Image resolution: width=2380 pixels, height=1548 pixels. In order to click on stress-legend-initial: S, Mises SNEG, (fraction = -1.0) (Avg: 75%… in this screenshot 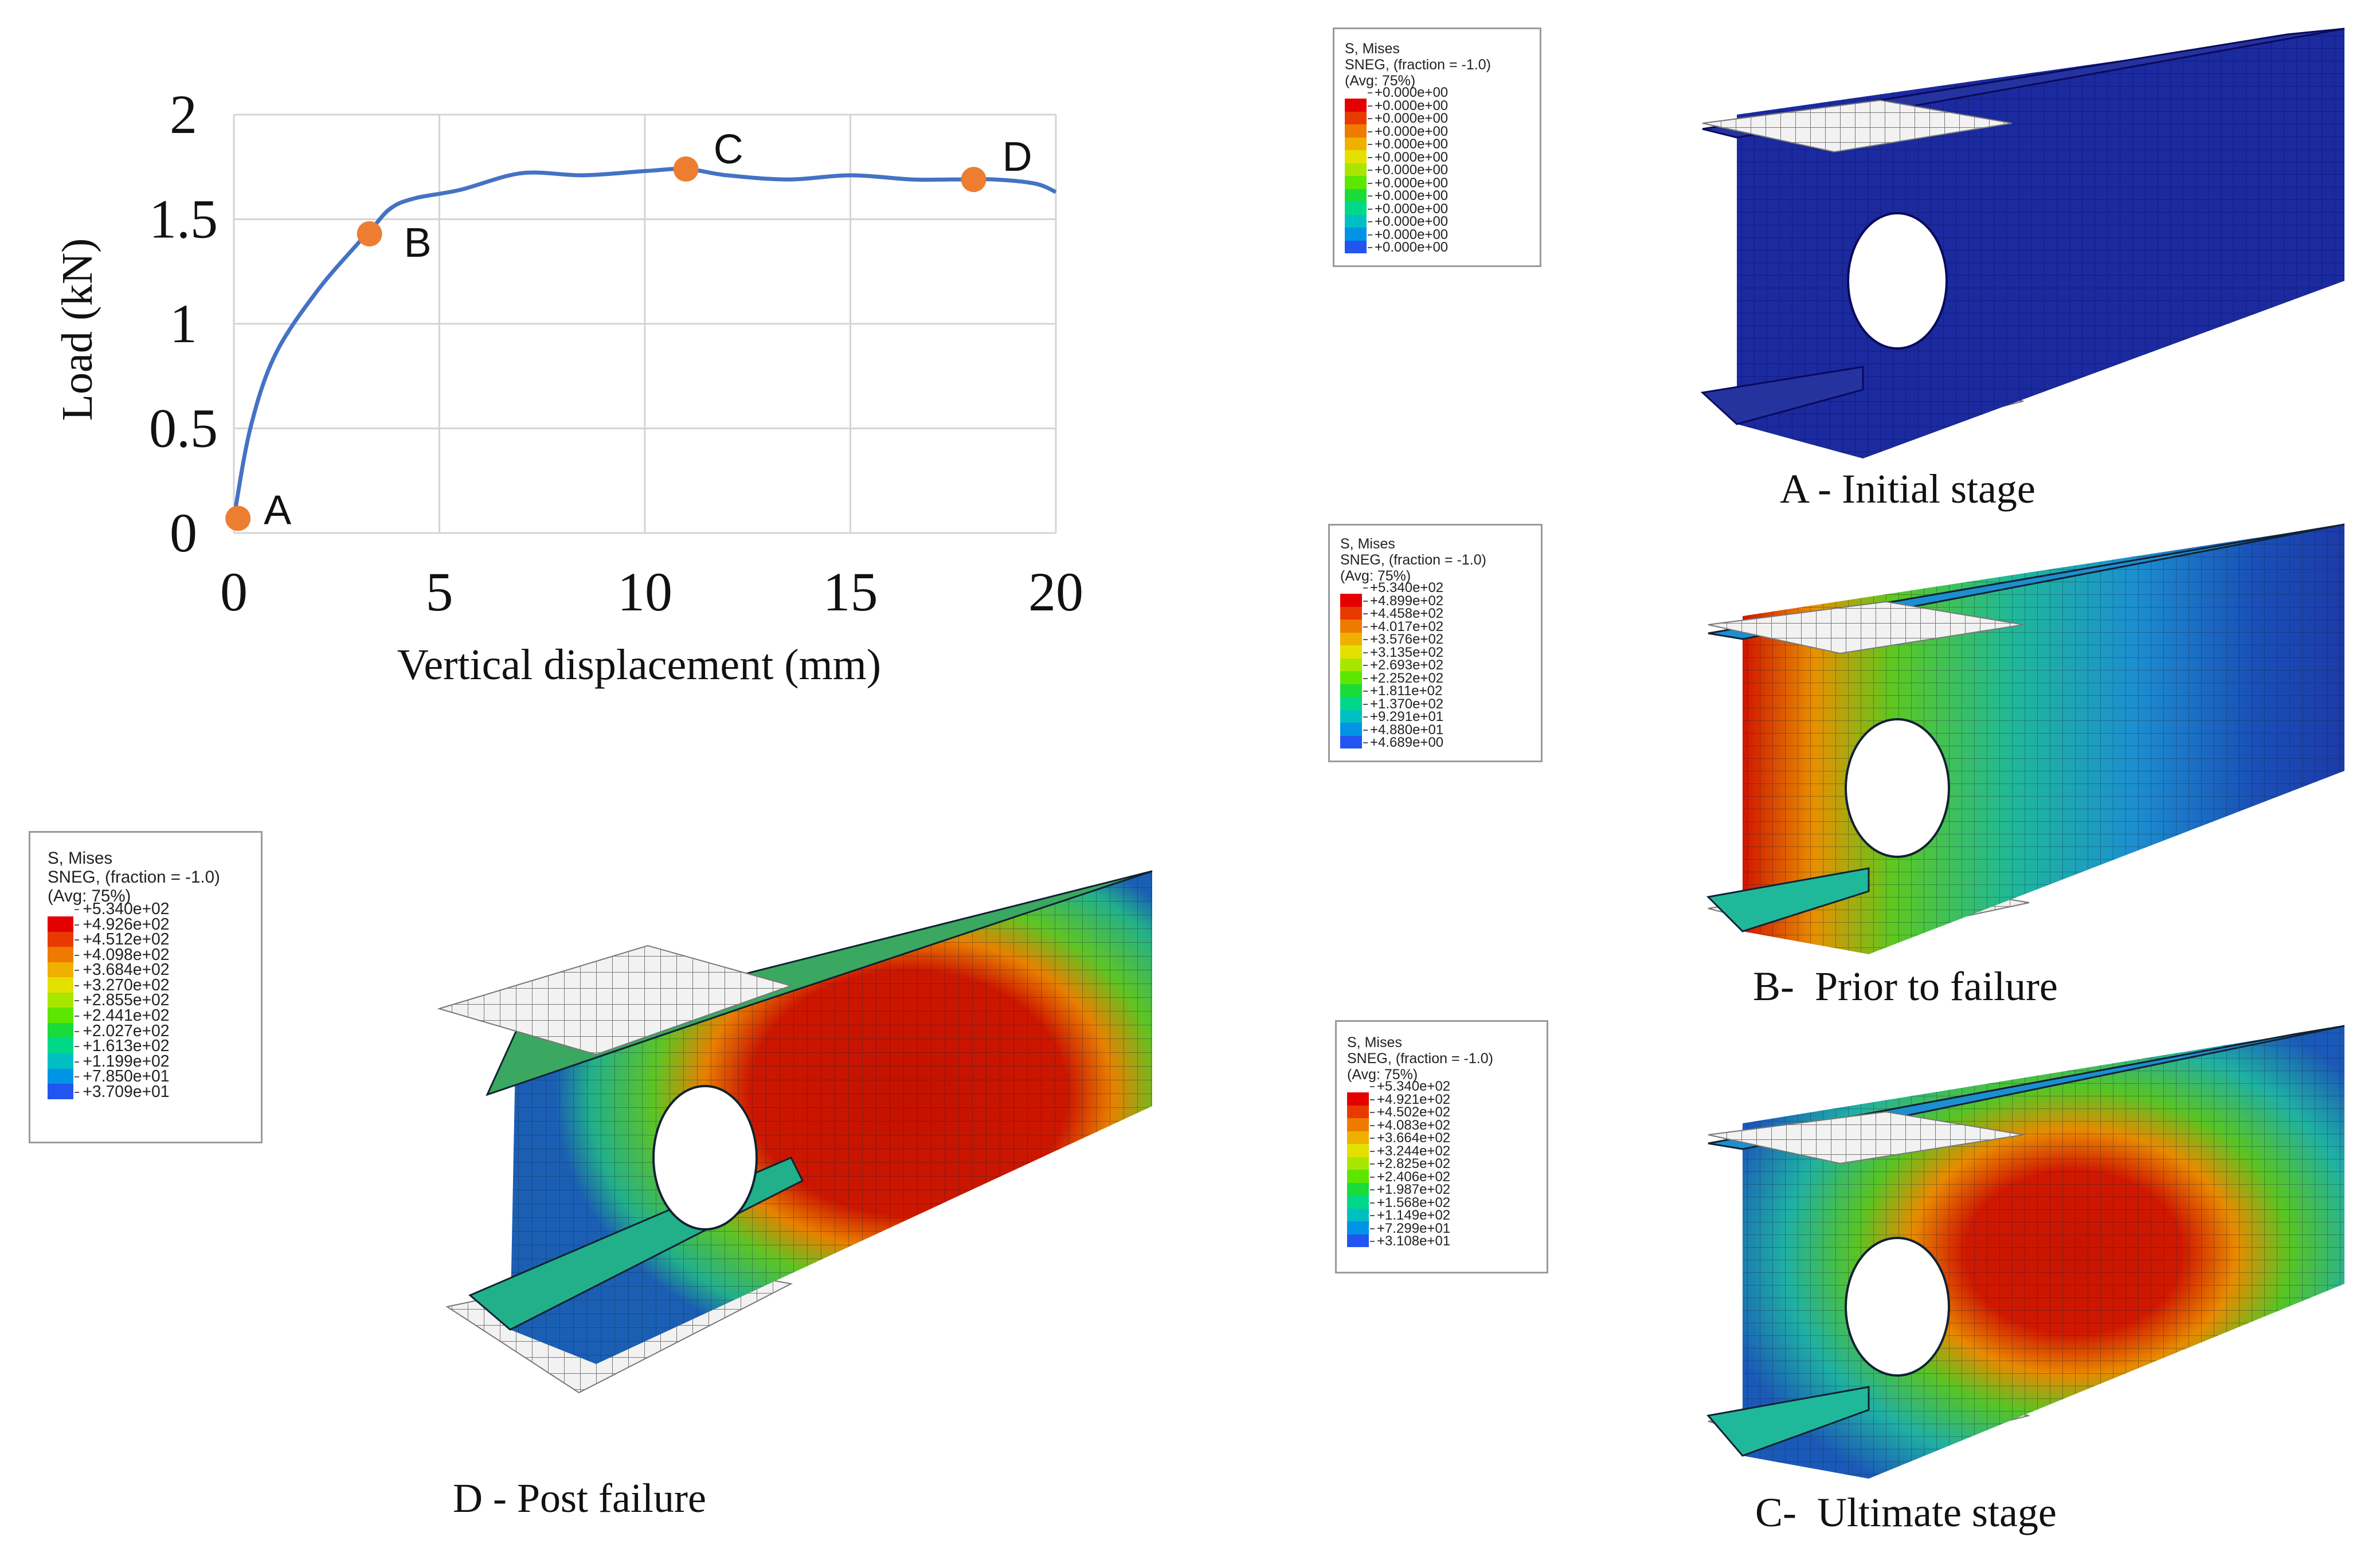, I will do `click(1437, 147)`.